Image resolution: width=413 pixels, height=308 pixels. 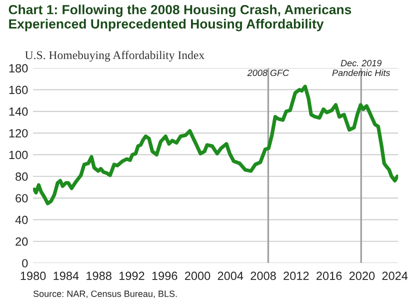 I want to click on y-tick-label: 60, so click(x=22, y=198).